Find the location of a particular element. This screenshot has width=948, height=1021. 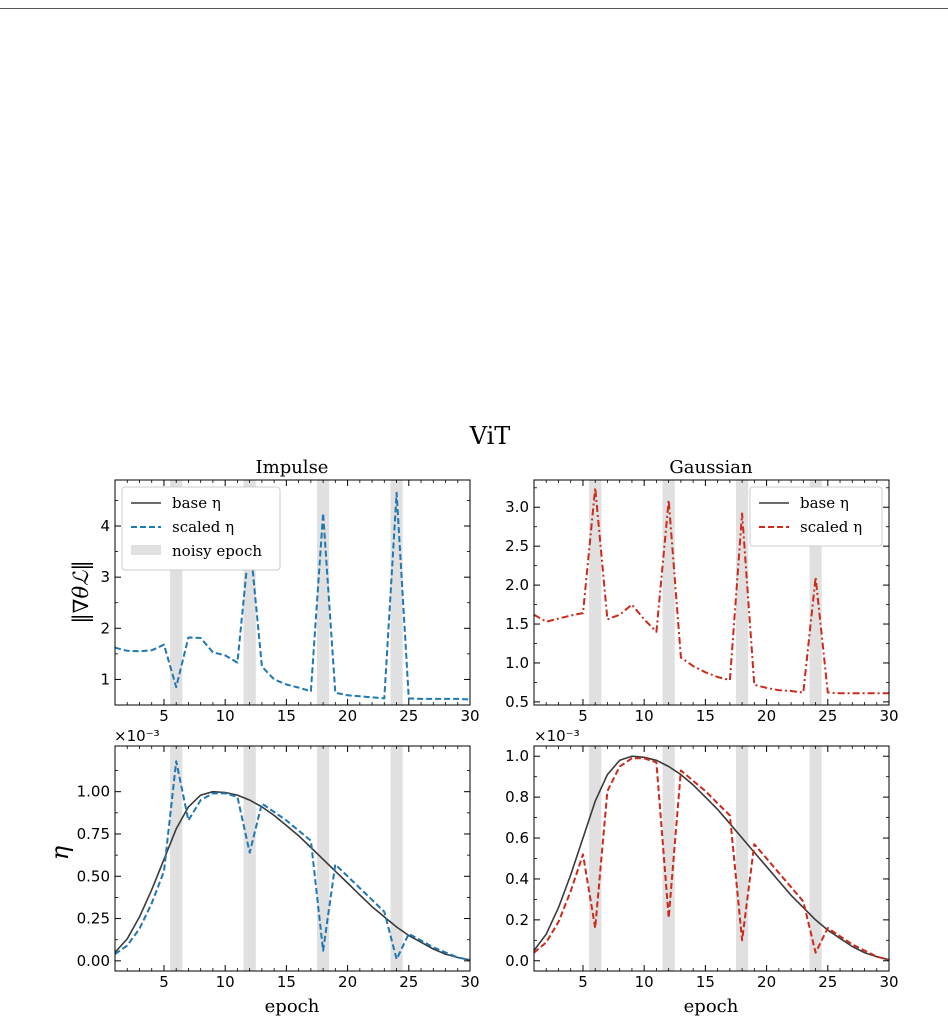

figure-suptitle: ViT is located at coordinates (490, 436).